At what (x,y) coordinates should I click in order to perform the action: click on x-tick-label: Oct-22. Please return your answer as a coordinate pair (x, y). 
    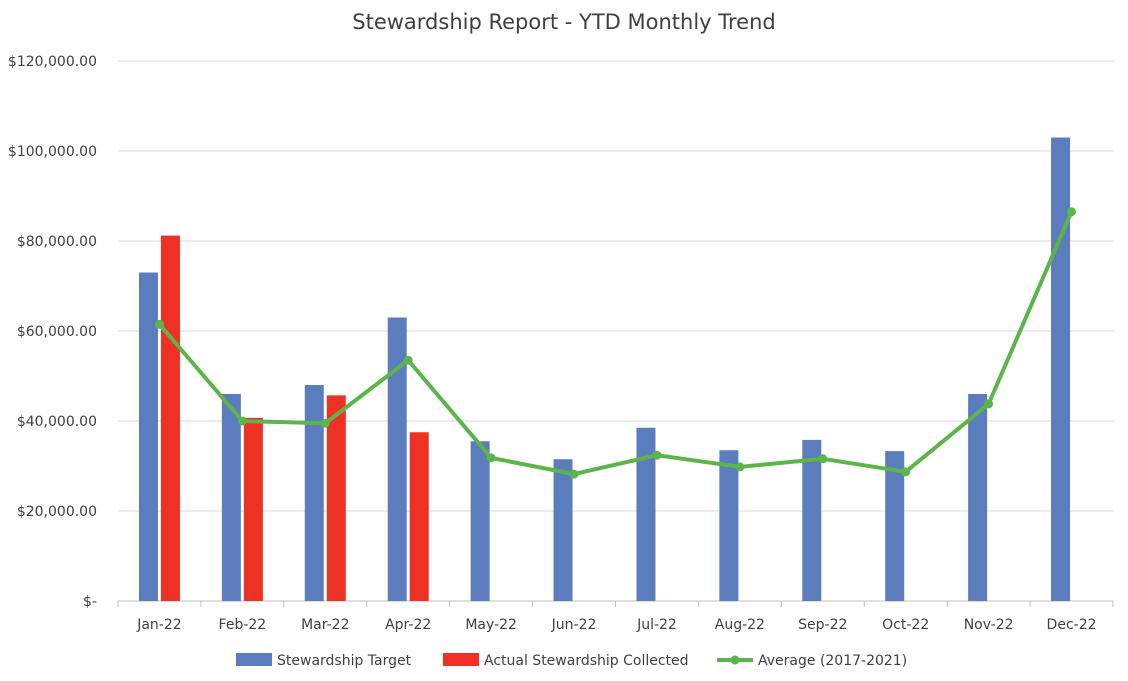
    Looking at the image, I should click on (905, 625).